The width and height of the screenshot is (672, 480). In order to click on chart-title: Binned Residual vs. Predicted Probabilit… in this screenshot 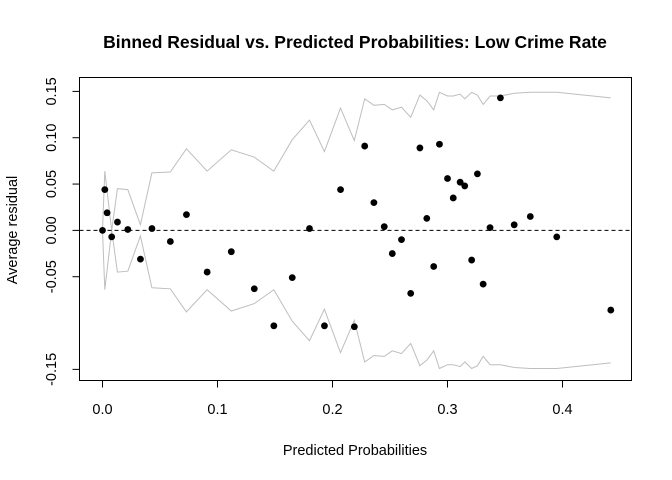, I will do `click(355, 42)`.